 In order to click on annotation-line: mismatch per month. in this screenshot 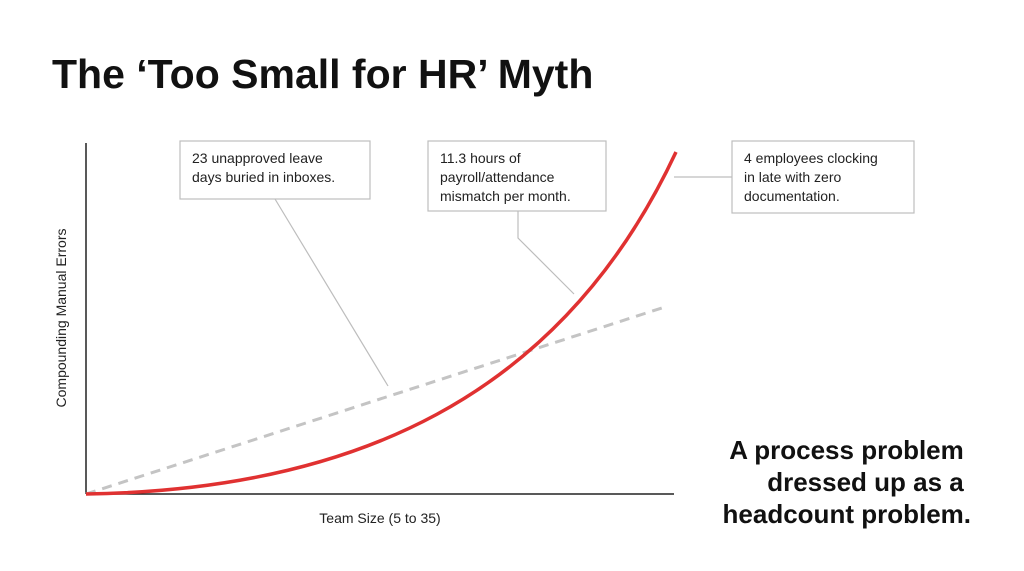, I will do `click(505, 196)`.